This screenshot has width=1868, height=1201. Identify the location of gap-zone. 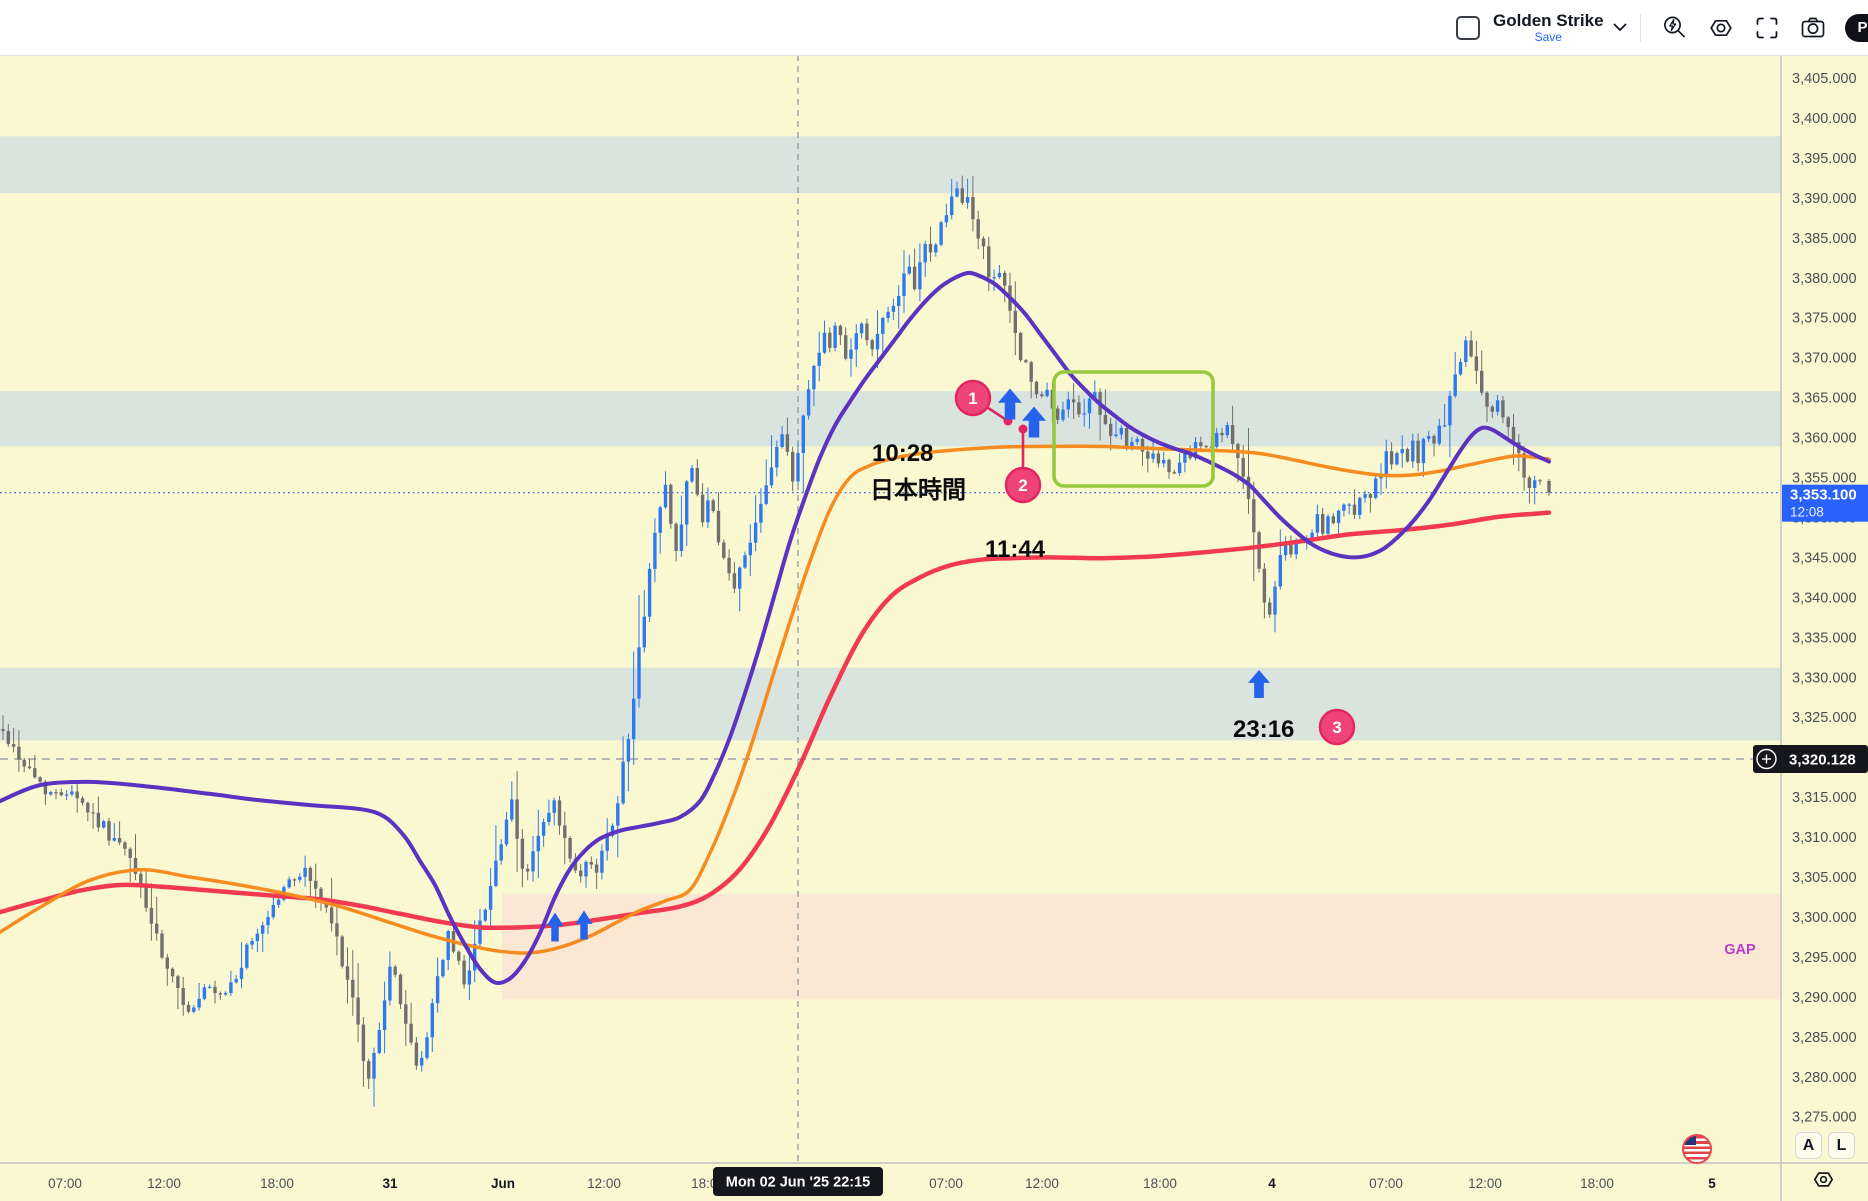
(1141, 946).